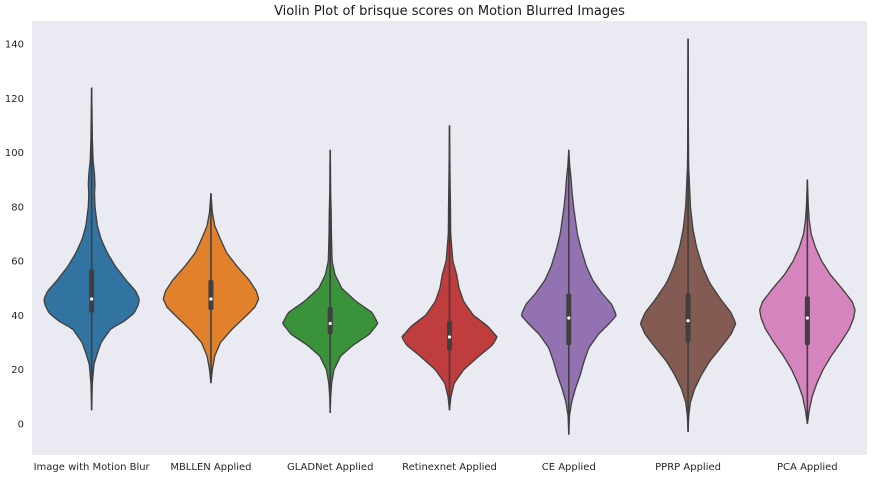  Describe the element at coordinates (210, 467) in the screenshot. I see `x-tick-label: MBLLEN Applied` at that location.